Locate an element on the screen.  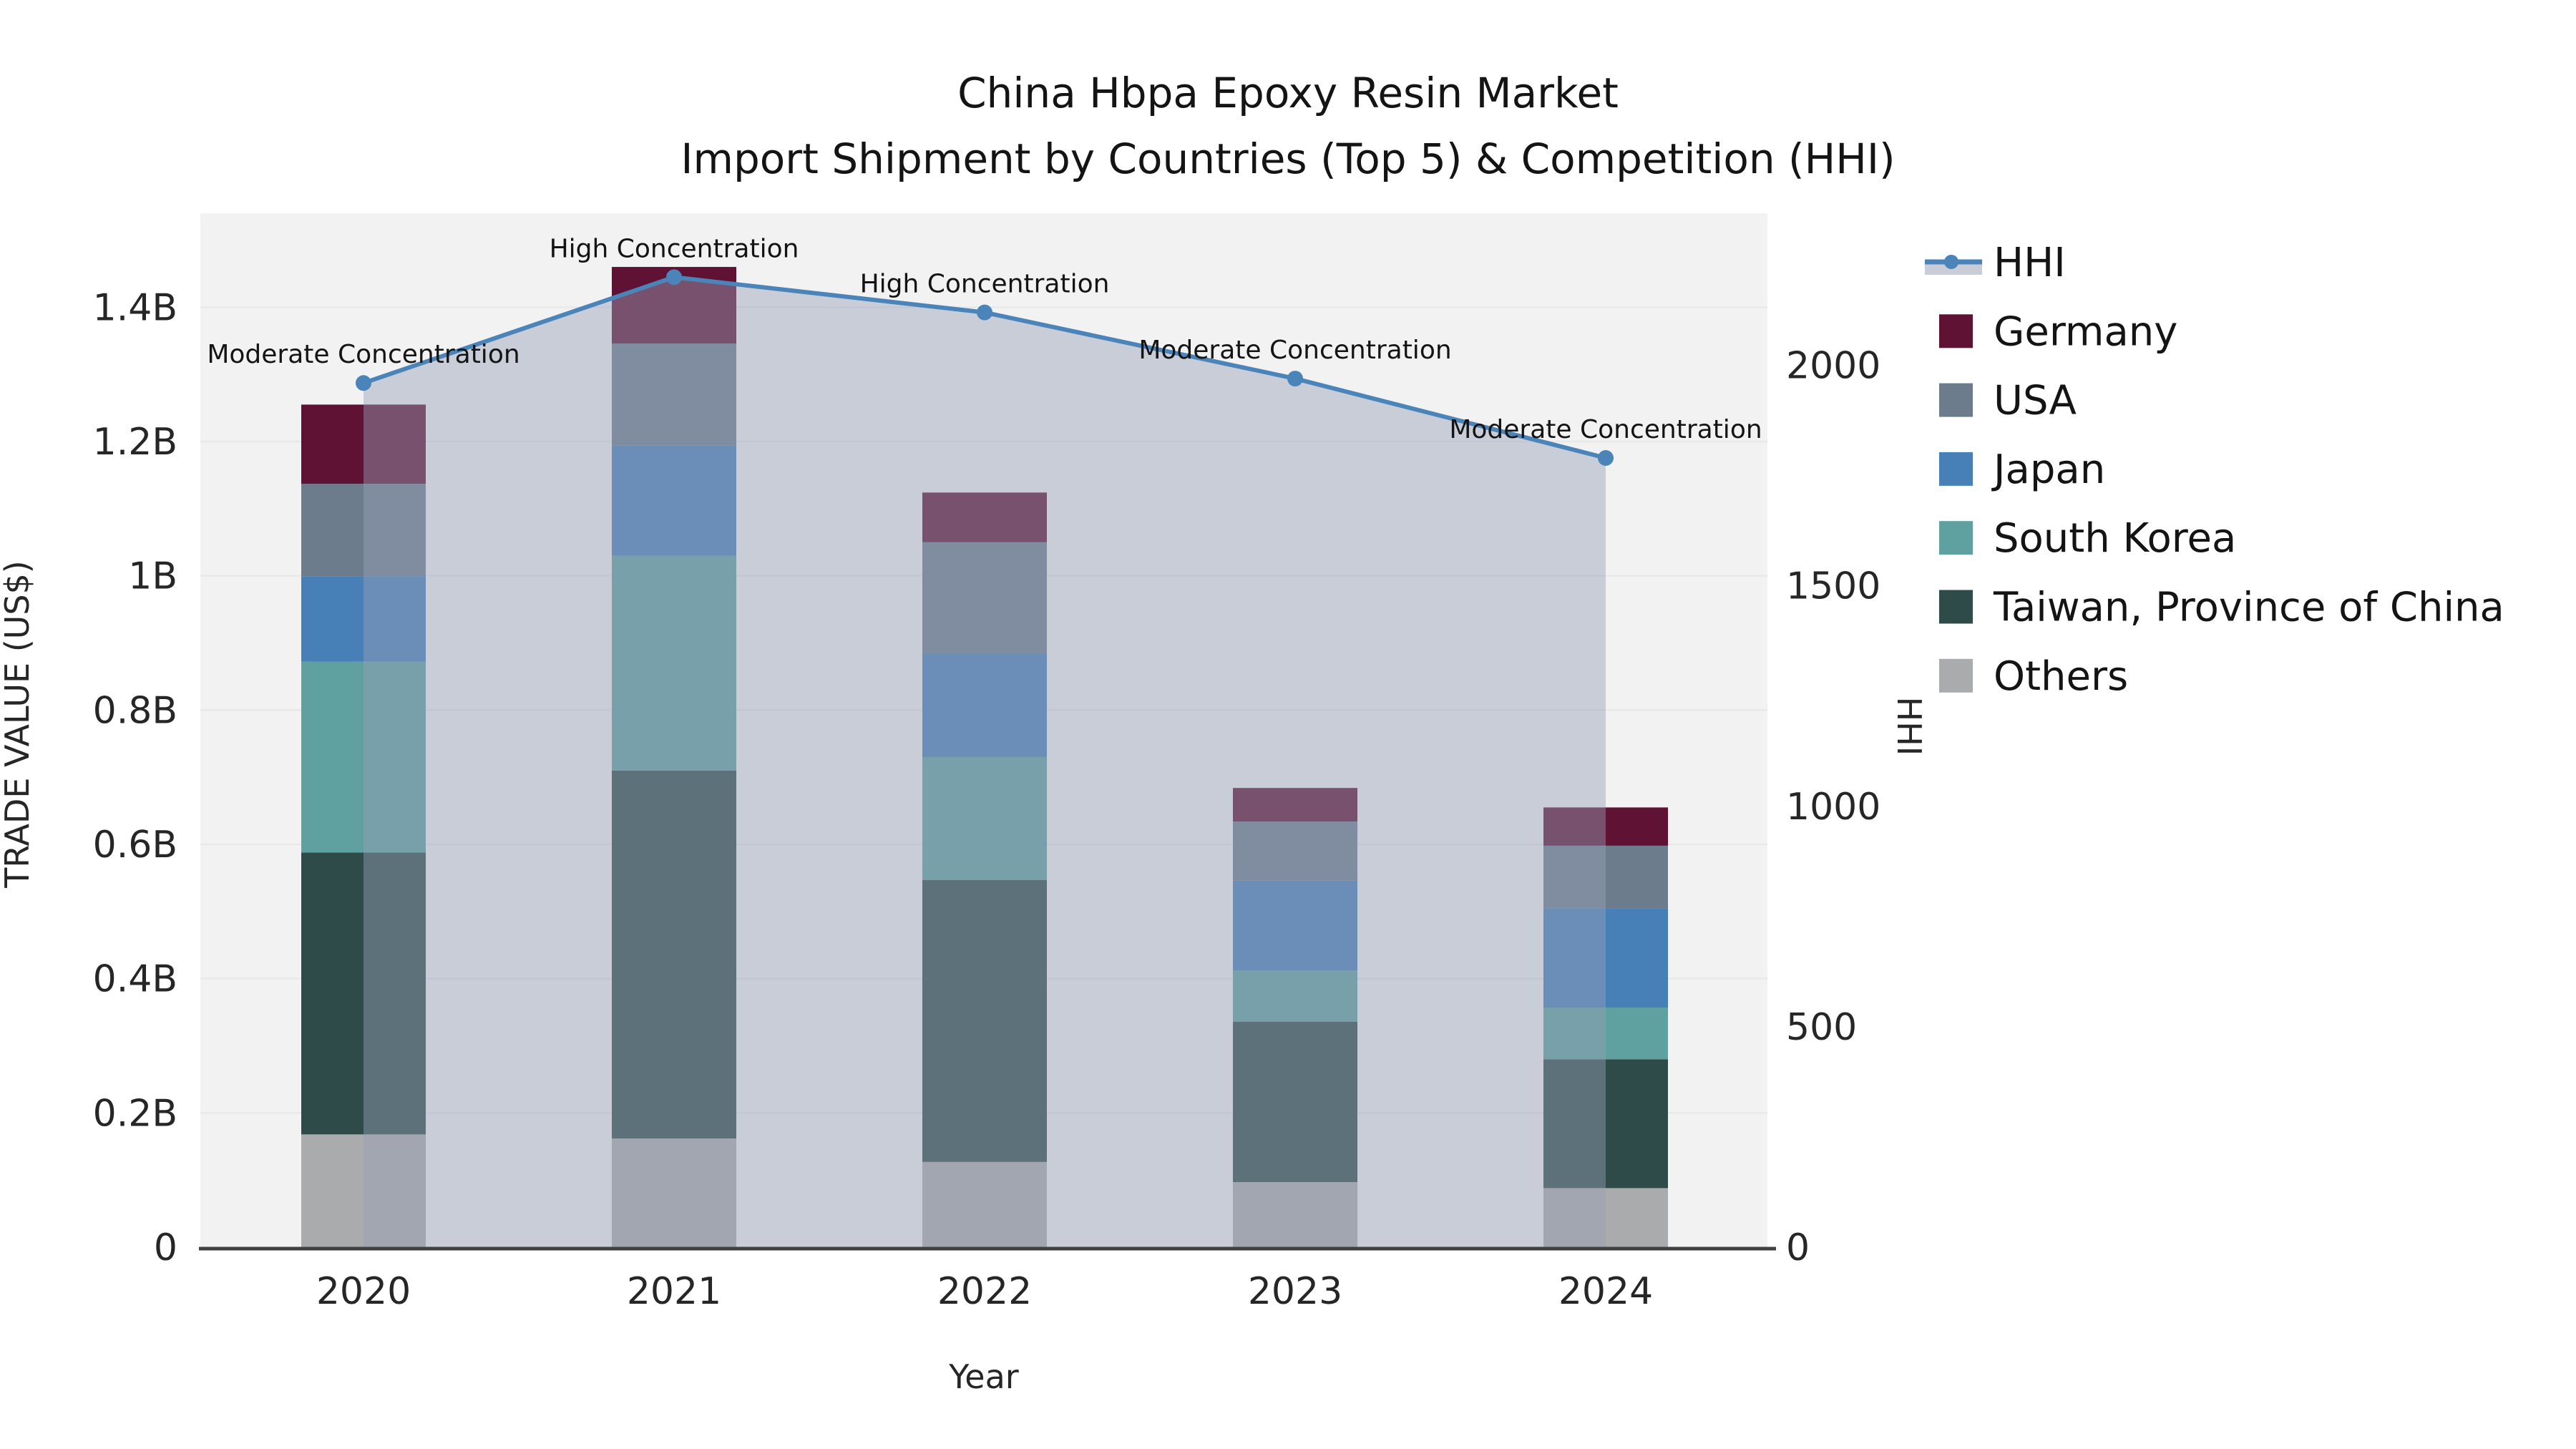
hhi-marker-swatch is located at coordinates (1951, 262).